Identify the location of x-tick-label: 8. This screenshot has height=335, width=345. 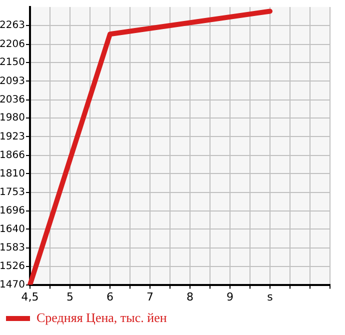
(190, 297).